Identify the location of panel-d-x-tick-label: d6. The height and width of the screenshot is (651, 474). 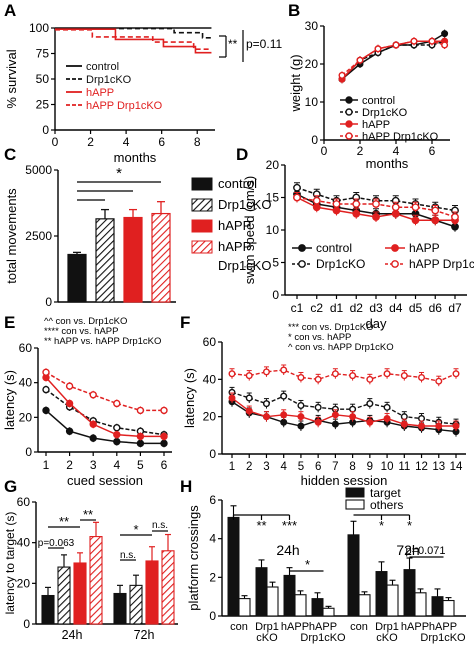
(436, 308).